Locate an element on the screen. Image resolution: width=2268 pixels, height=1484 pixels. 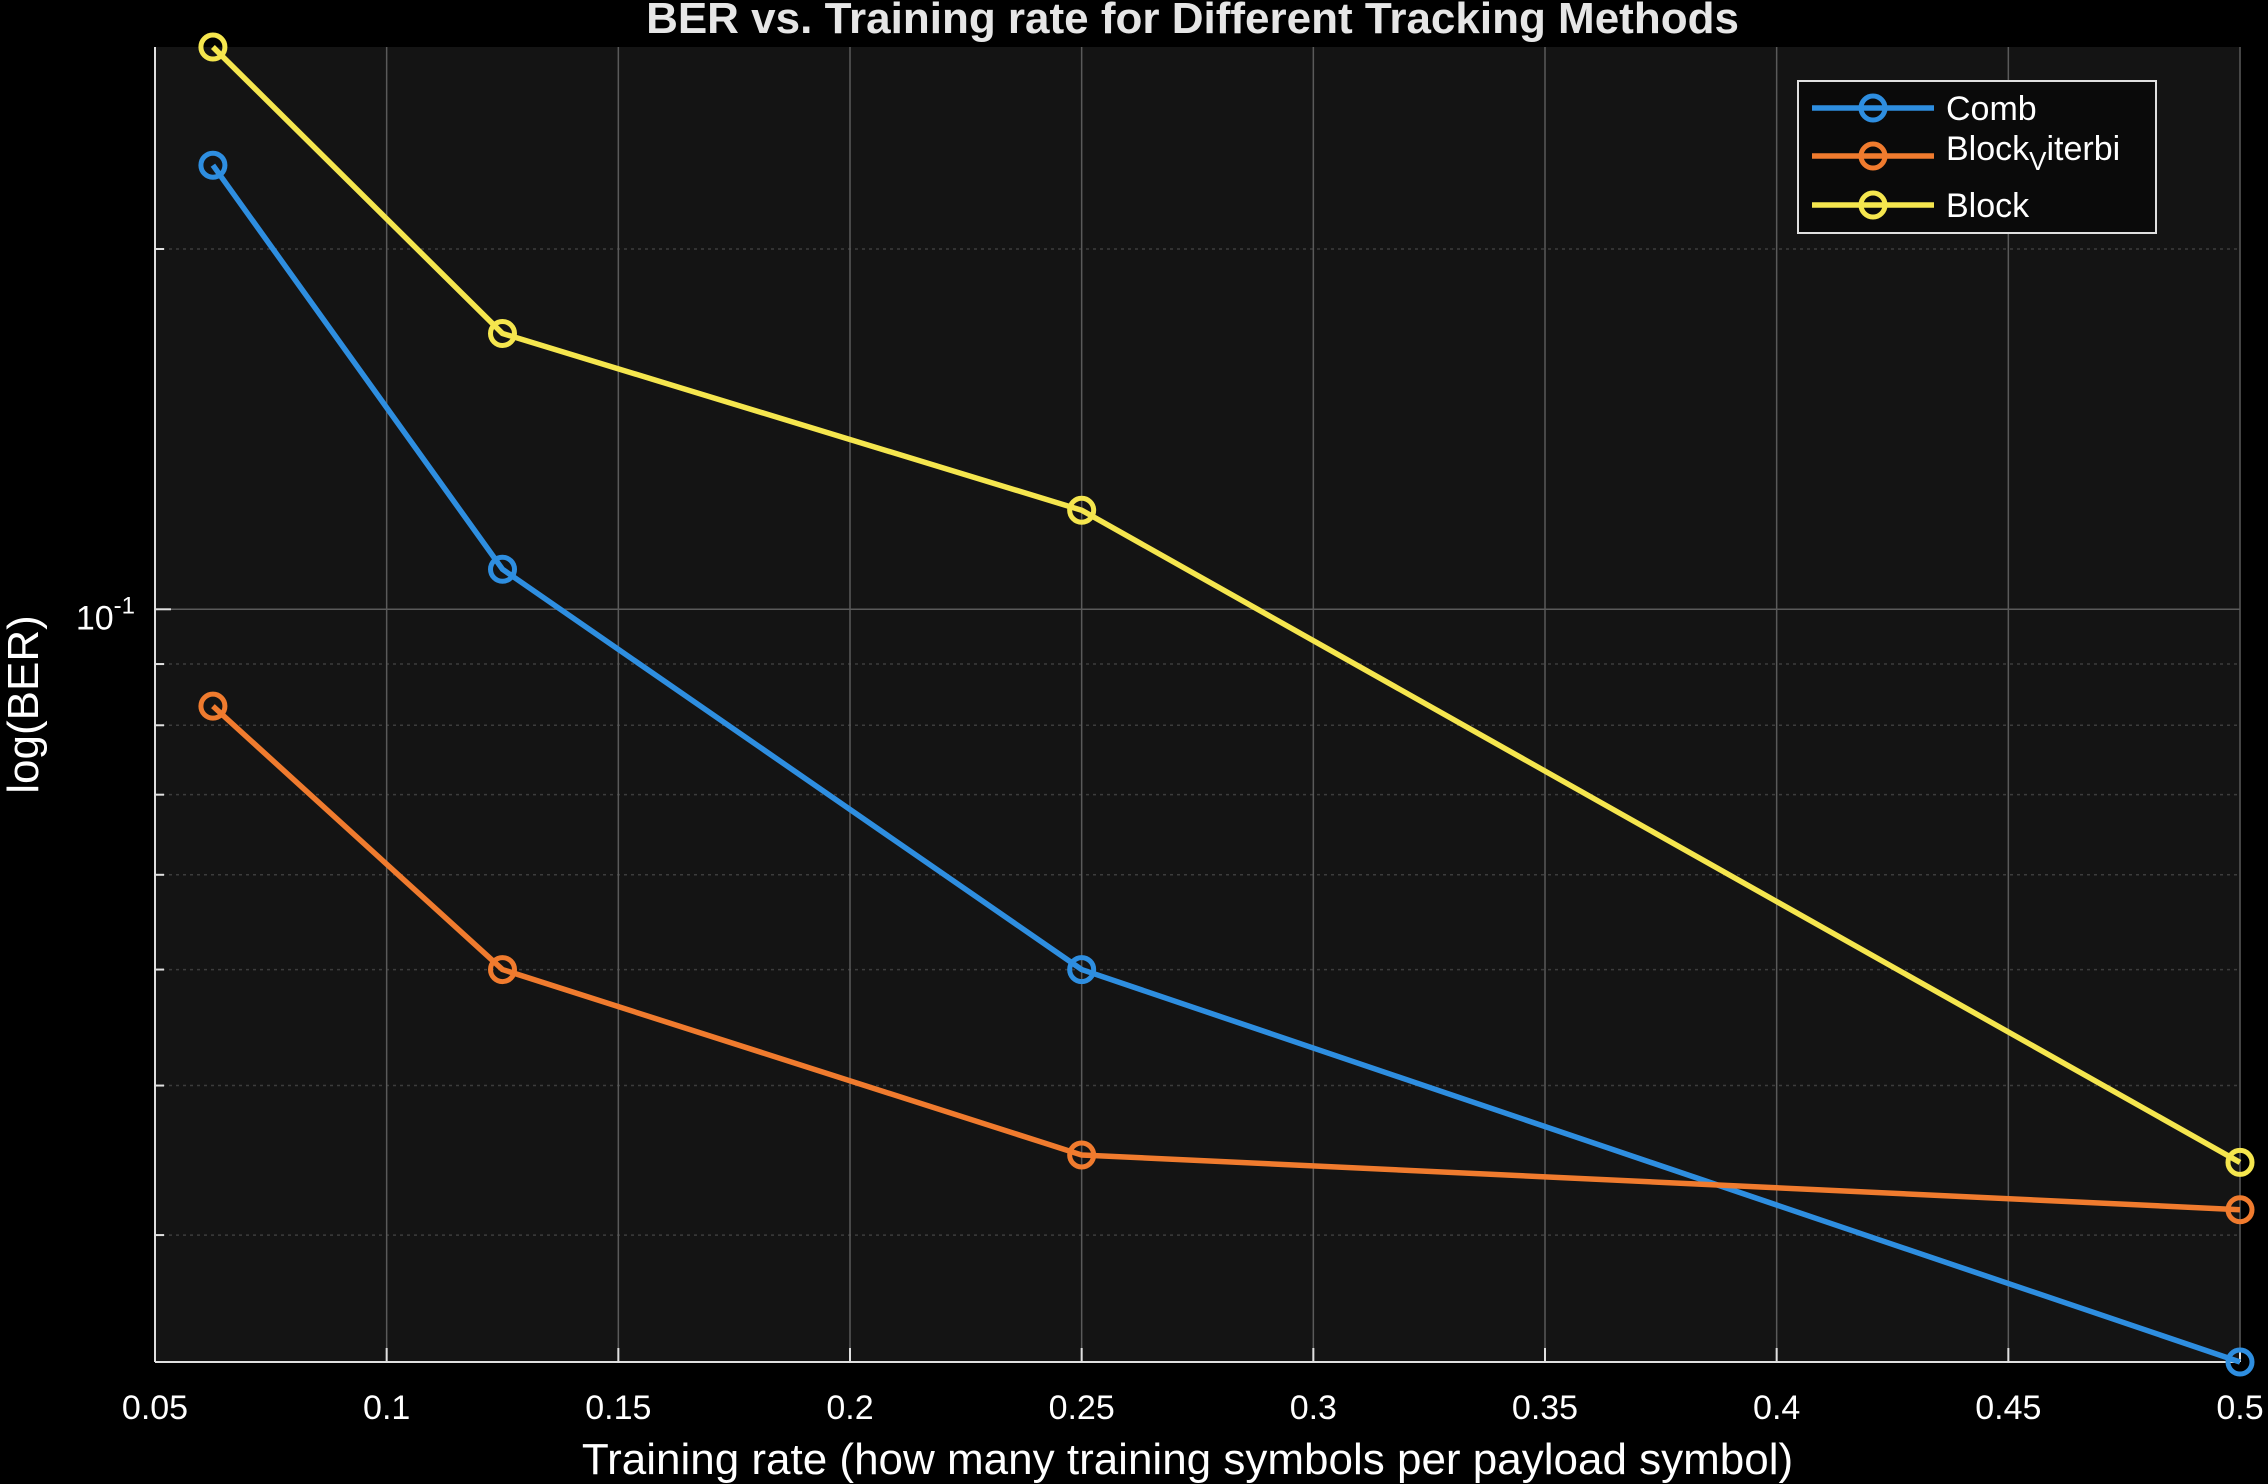
x-tick-label: 0.25 is located at coordinates (1082, 1408).